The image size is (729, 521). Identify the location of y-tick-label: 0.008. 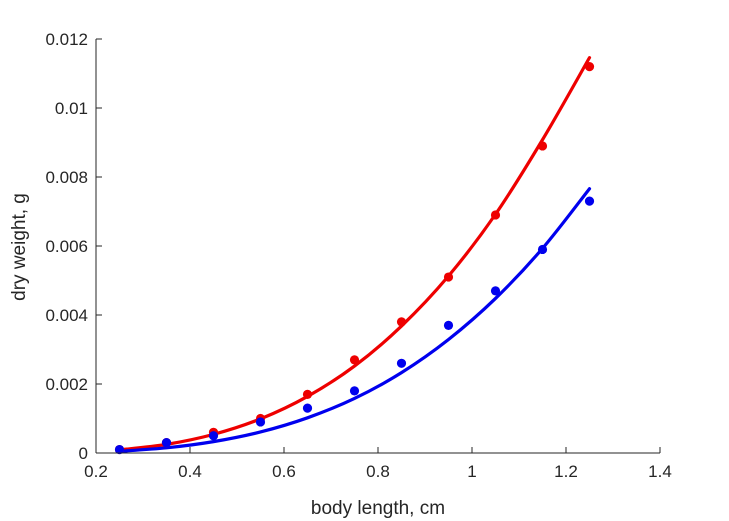
(66, 177).